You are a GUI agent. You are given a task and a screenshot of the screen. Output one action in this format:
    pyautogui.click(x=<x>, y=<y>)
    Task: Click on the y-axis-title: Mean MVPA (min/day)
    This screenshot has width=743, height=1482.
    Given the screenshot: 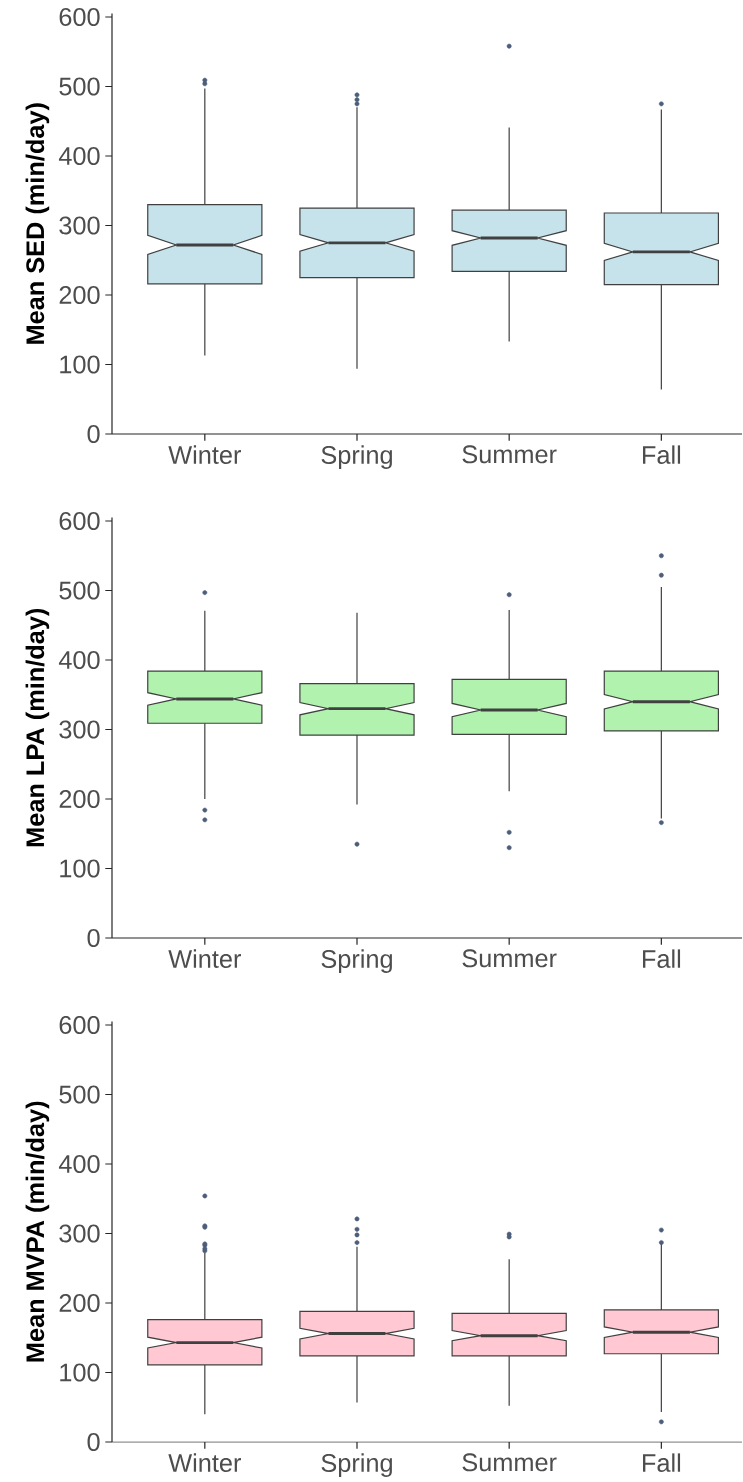 What is the action you would take?
    pyautogui.click(x=37, y=1231)
    